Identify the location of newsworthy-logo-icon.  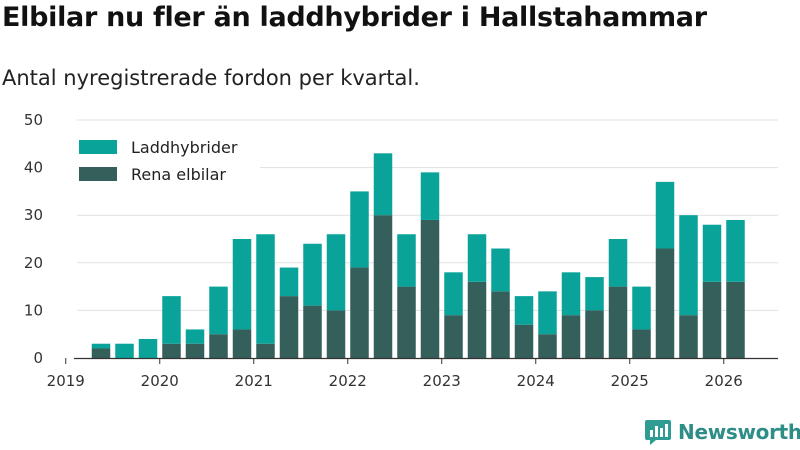
(658, 432).